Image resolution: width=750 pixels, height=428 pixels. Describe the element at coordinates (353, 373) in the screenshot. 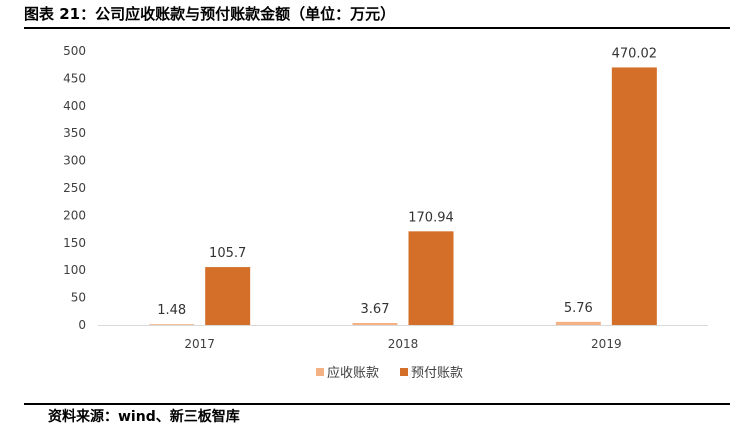

I see `legend-label: 应收账款` at that location.